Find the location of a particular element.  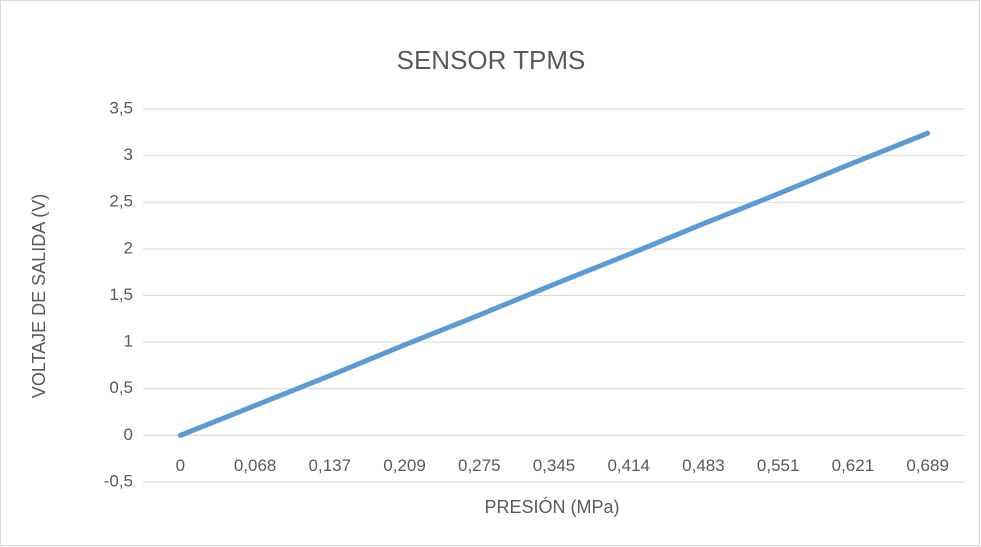

x-tick-label: 0,068 is located at coordinates (255, 465).